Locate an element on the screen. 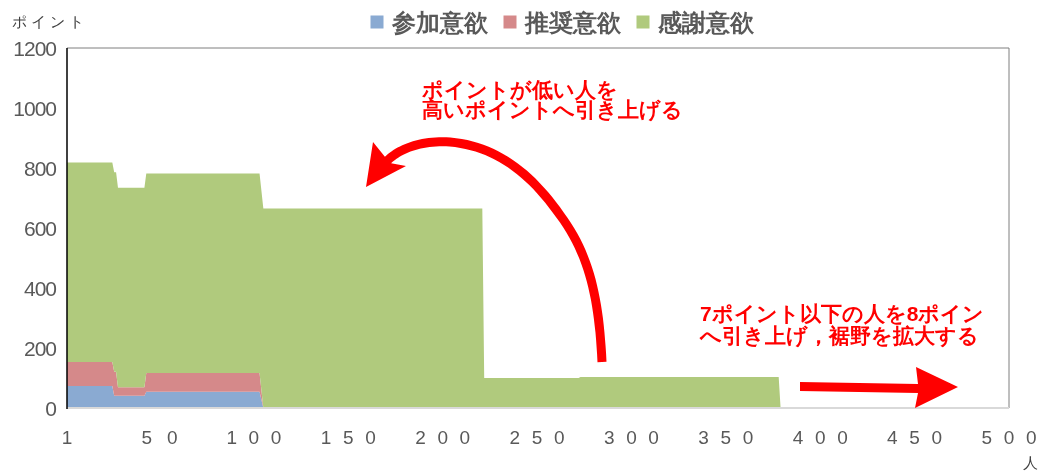 The height and width of the screenshot is (472, 1040). annotation: ポイントが低い人を高いポイントへ引き上げる is located at coordinates (552, 99).